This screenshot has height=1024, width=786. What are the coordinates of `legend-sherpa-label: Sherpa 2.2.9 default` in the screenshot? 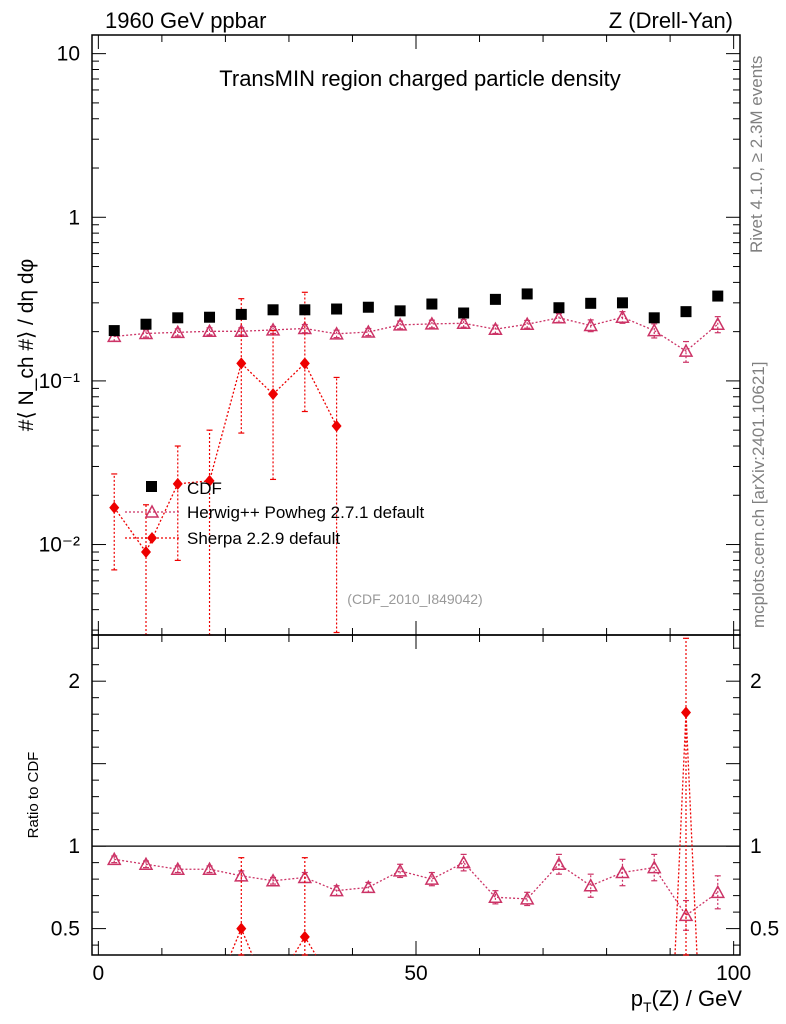 It's located at (263, 538).